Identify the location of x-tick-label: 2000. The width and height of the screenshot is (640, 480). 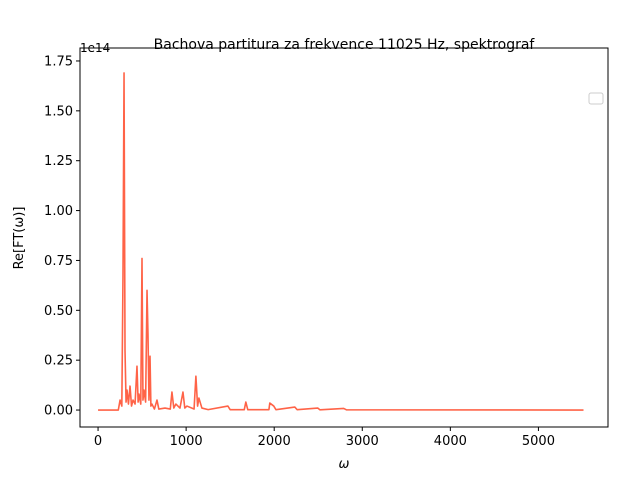
(274, 441).